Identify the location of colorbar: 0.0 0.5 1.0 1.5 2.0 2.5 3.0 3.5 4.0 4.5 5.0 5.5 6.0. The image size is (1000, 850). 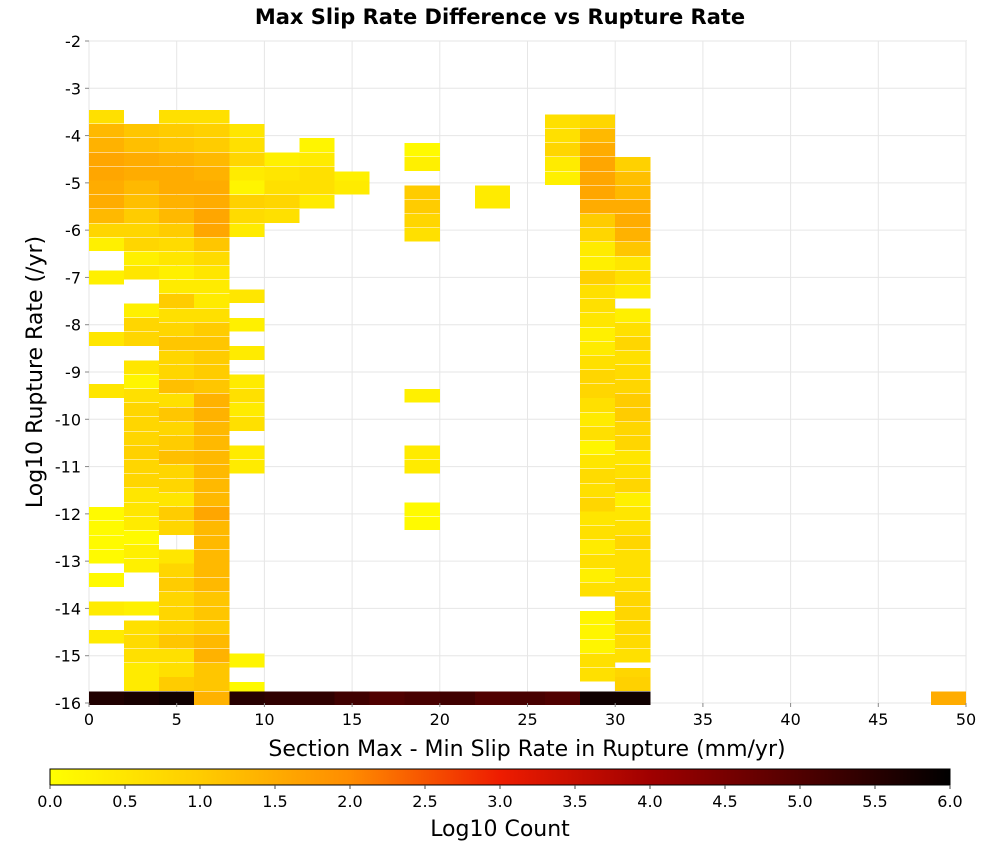
(500, 789).